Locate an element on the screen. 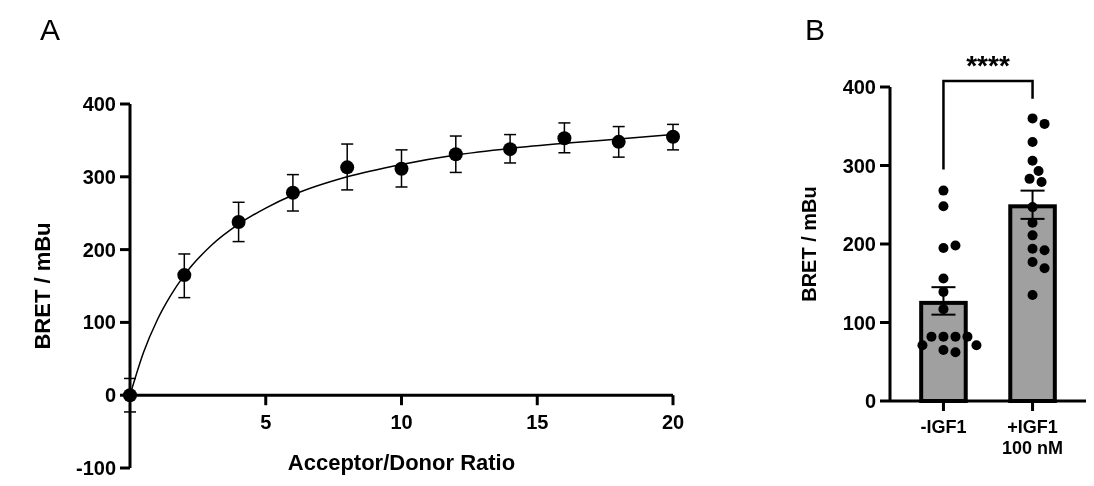 The image size is (1094, 486). x-tick-label: 5 is located at coordinates (266, 422).